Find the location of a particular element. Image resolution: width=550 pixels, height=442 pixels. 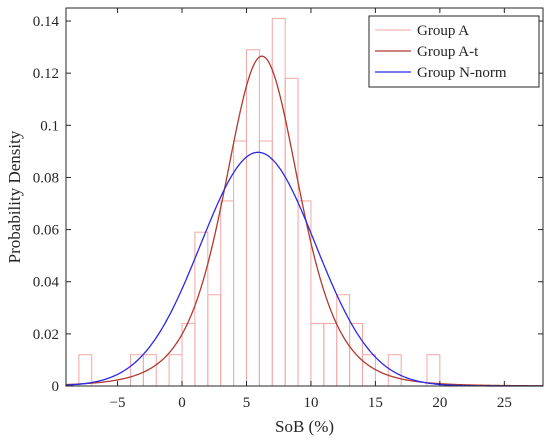

y-tick-label: 0.04 is located at coordinates (46, 283).